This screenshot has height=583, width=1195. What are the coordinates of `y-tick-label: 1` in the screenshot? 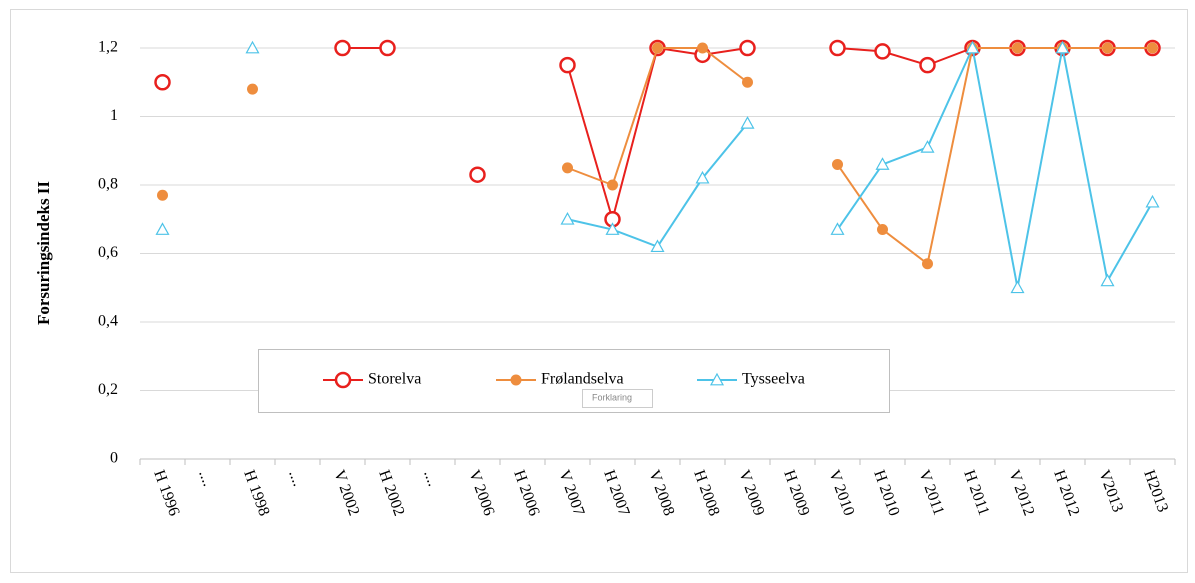 It's located at (114, 115).